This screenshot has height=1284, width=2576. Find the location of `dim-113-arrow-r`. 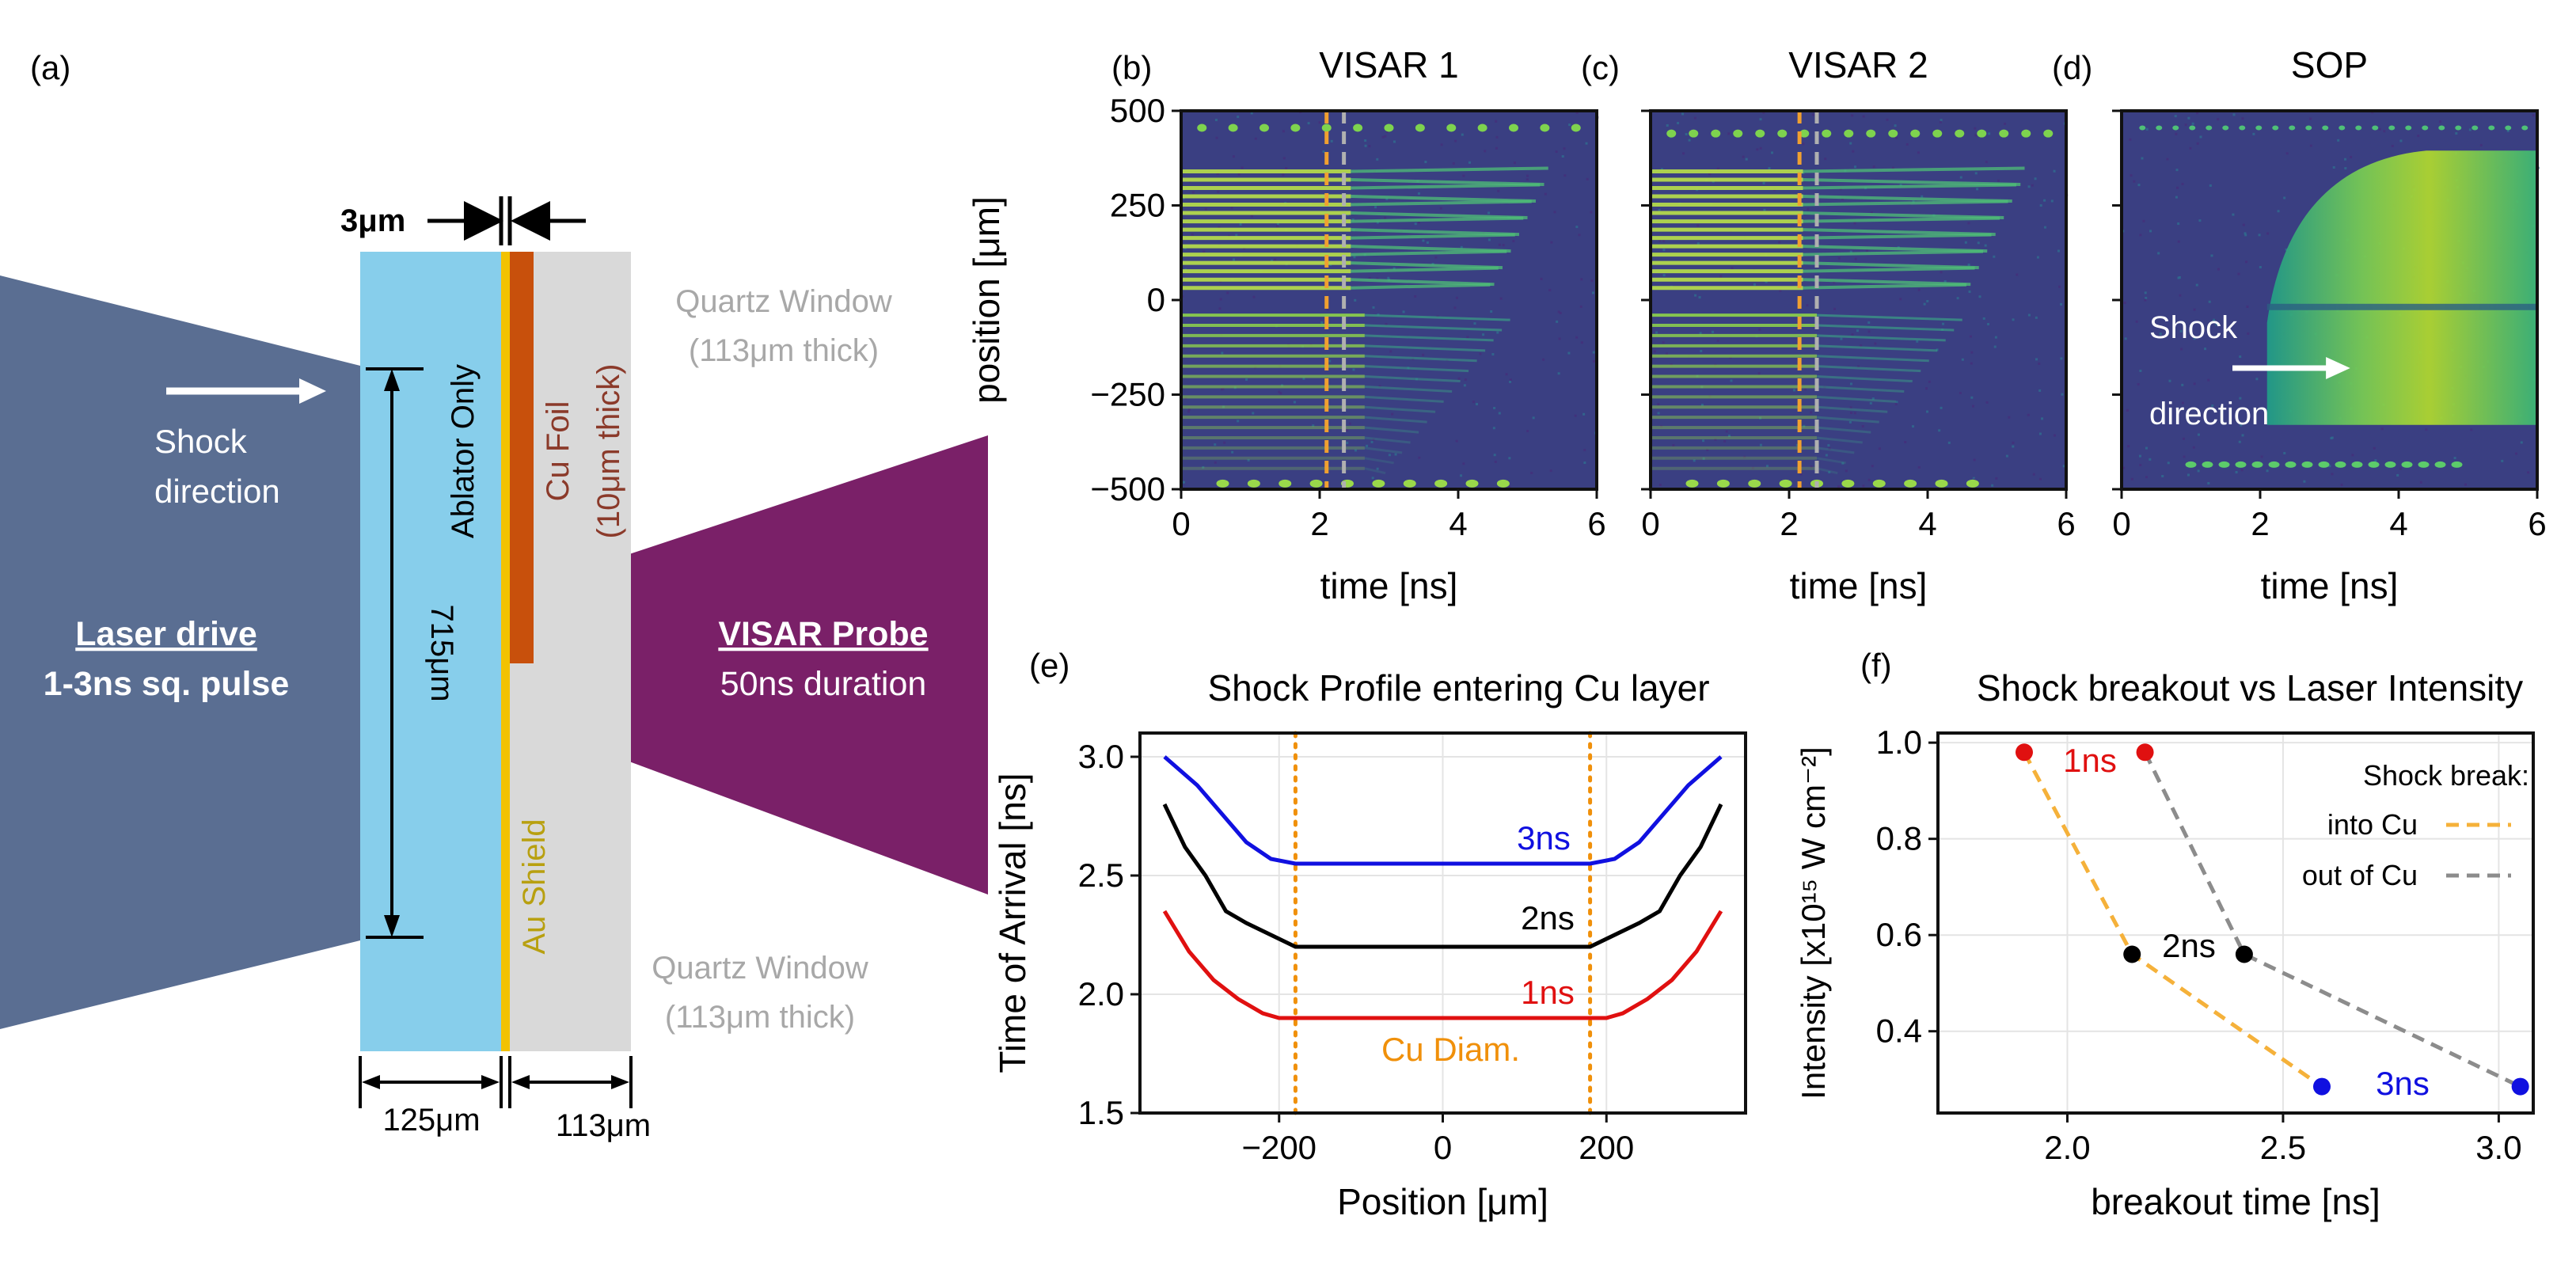

dim-113-arrow-r is located at coordinates (620, 1082).